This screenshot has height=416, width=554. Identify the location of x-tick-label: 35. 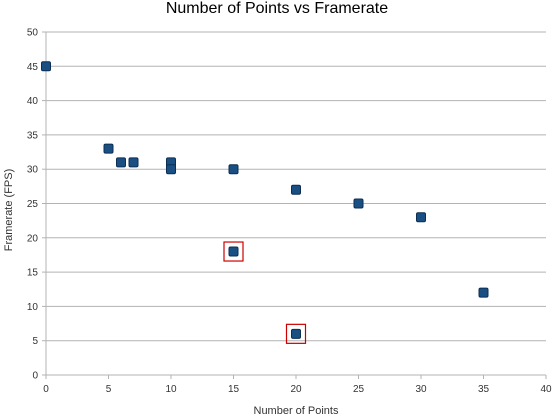
(484, 389).